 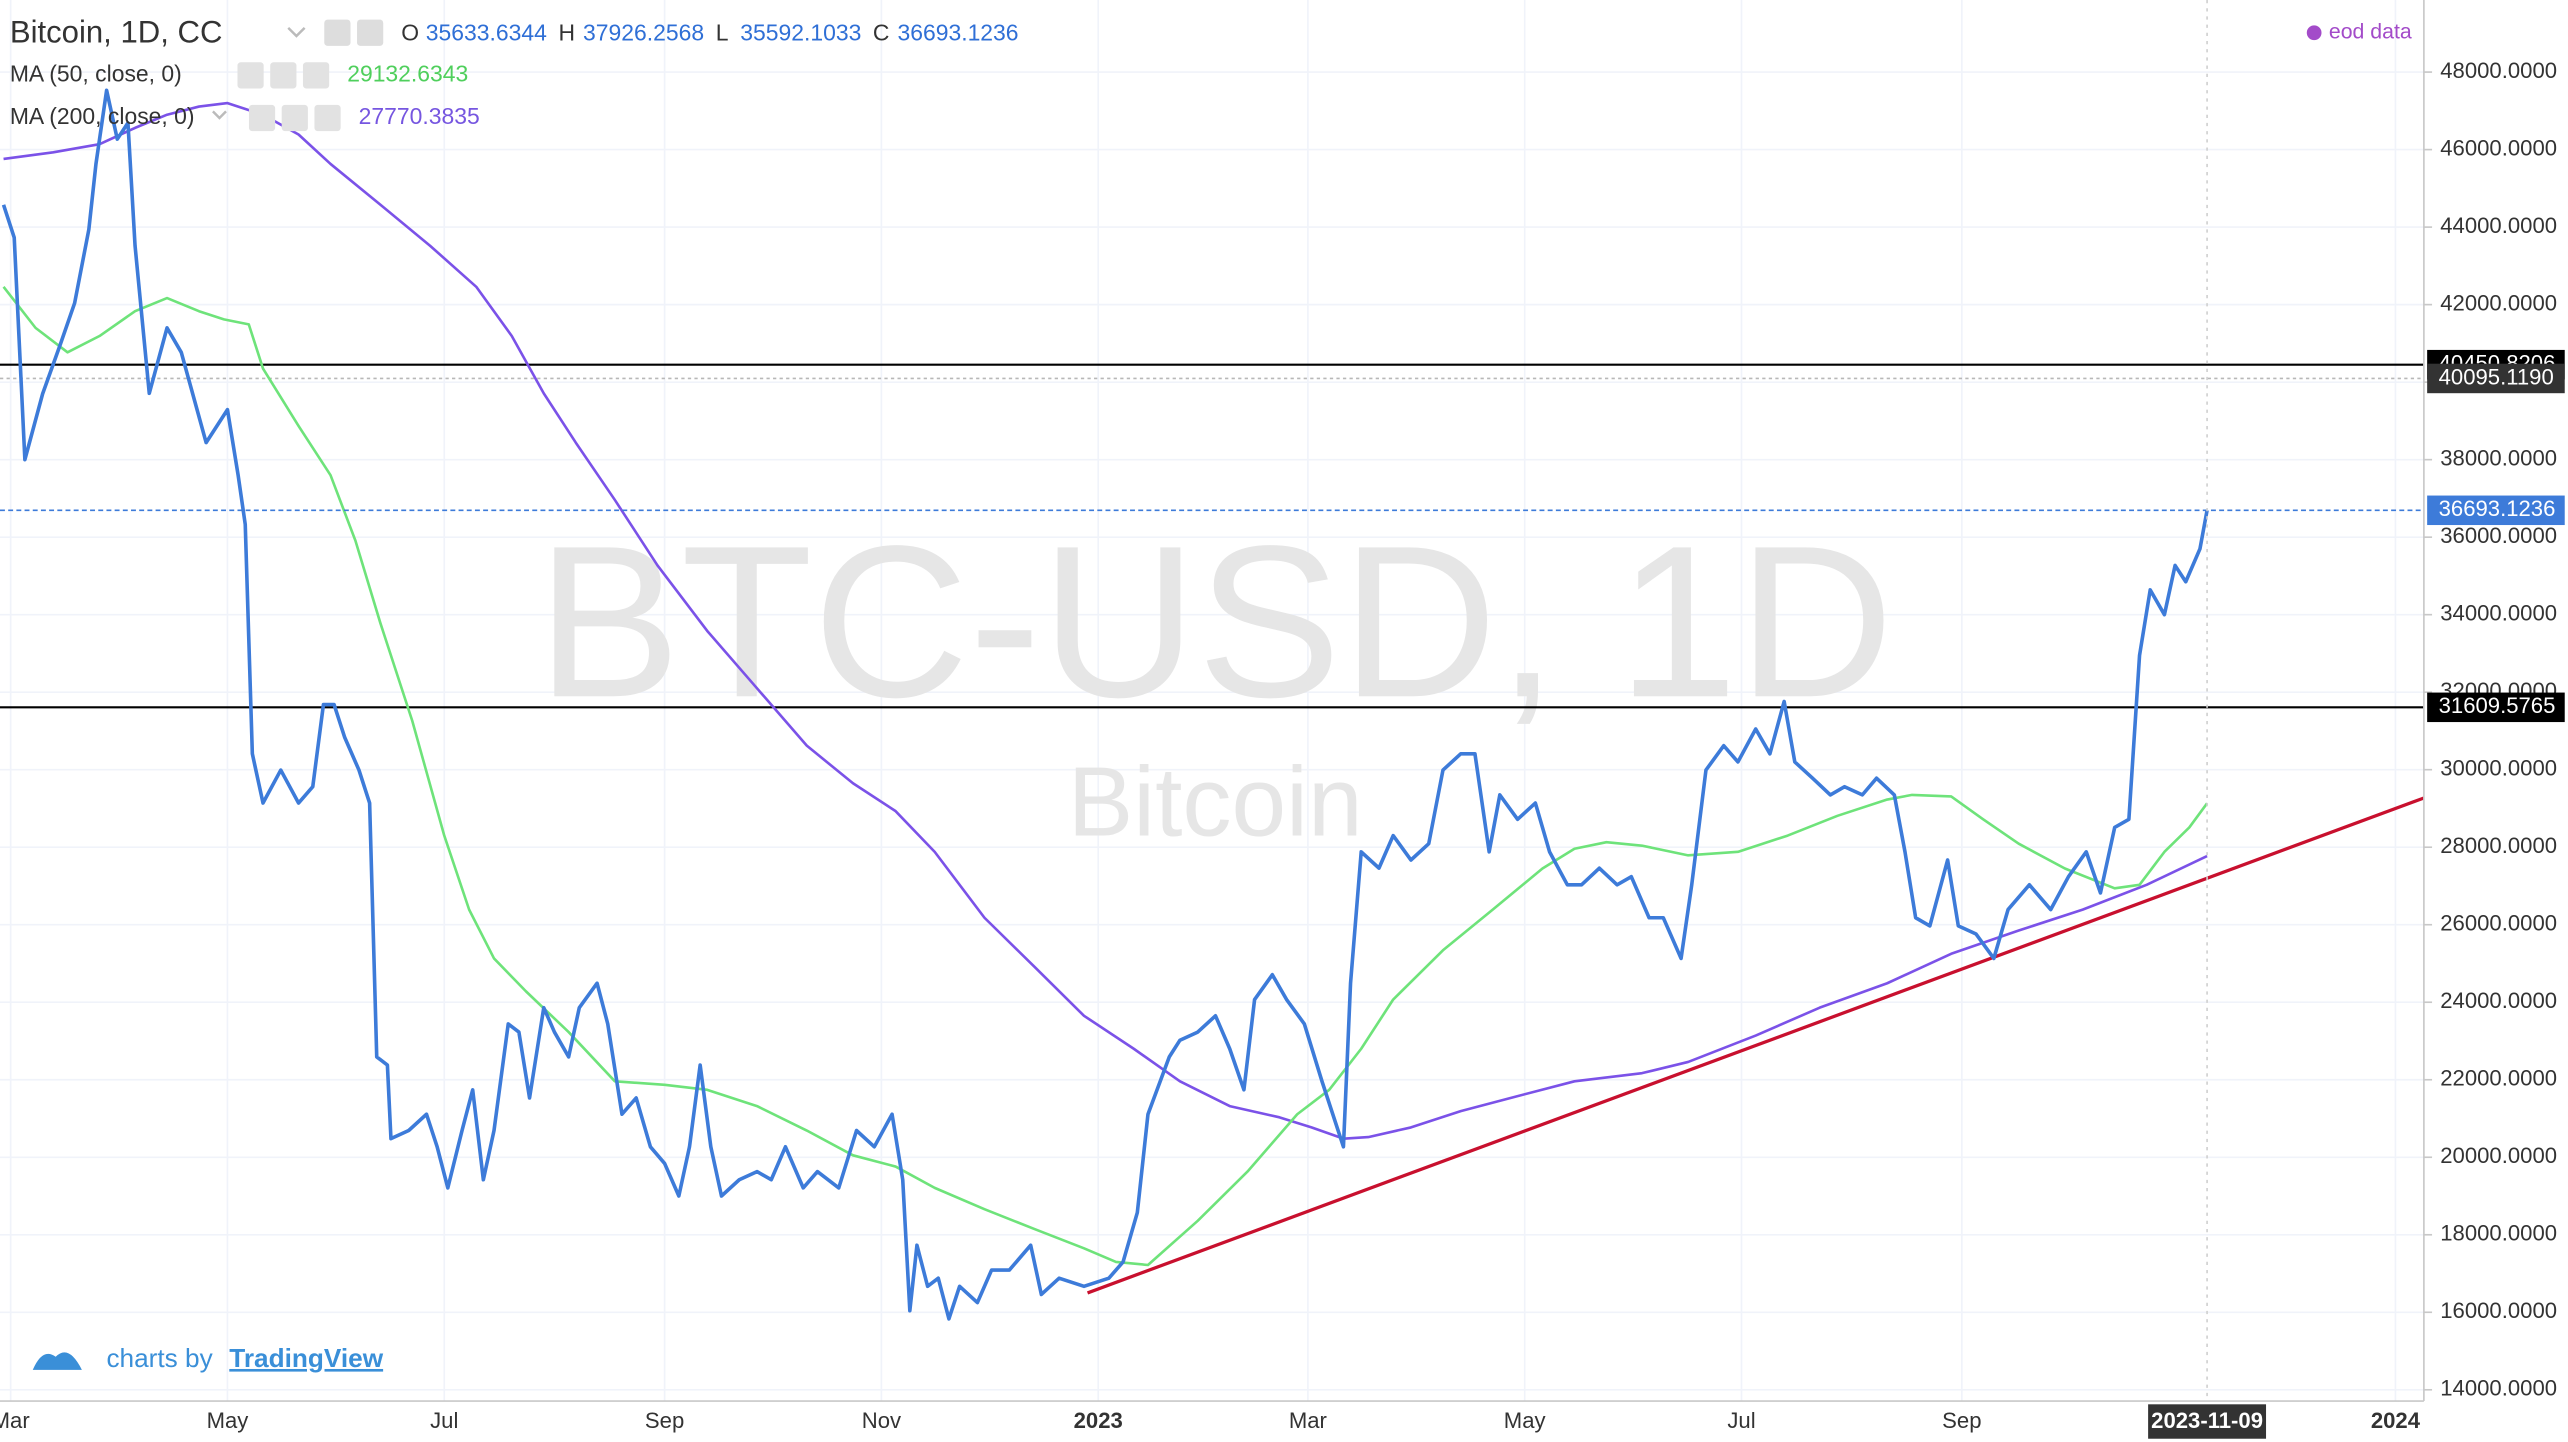 I want to click on x-tick-label: 2024, so click(x=2396, y=1420).